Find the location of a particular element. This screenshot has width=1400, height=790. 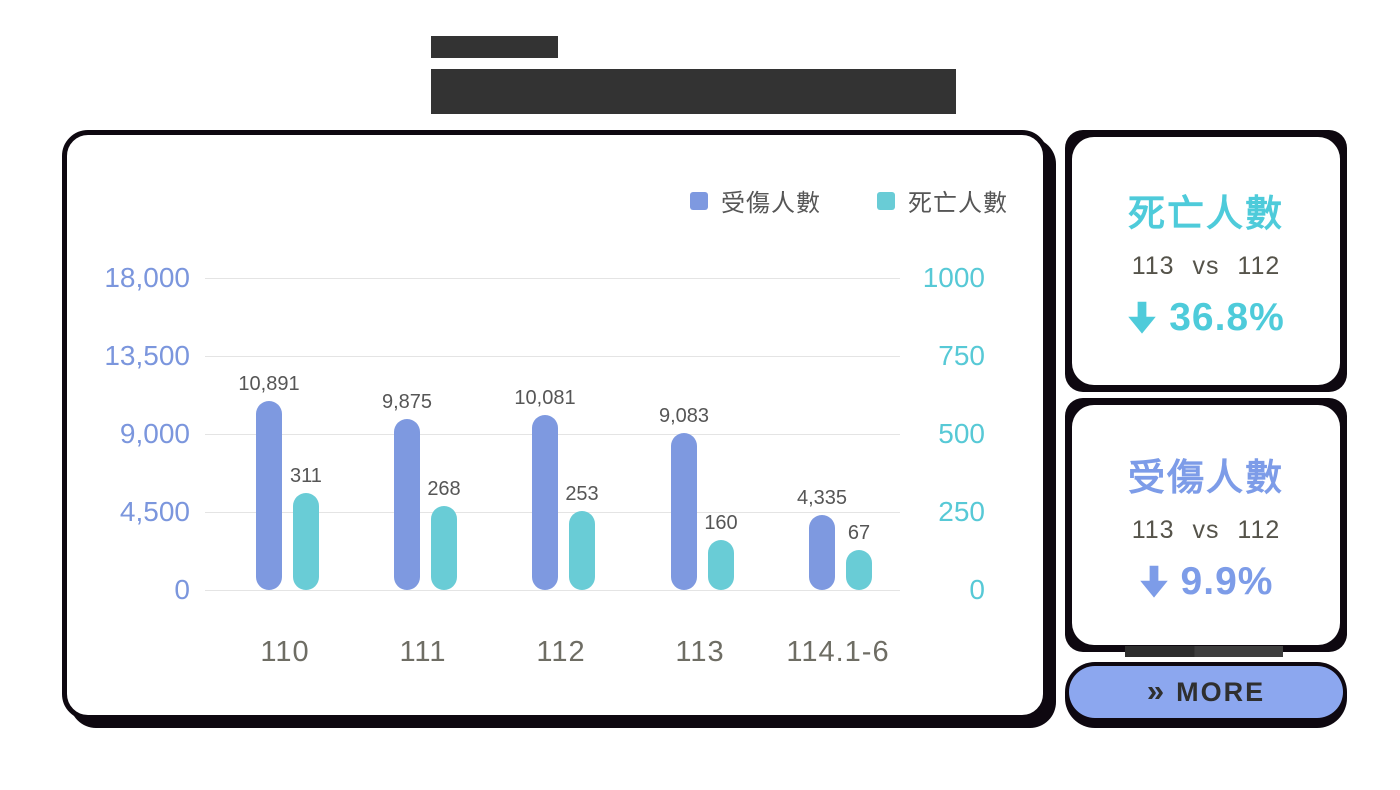

bar-value-label: 9,875 is located at coordinates (407, 401).